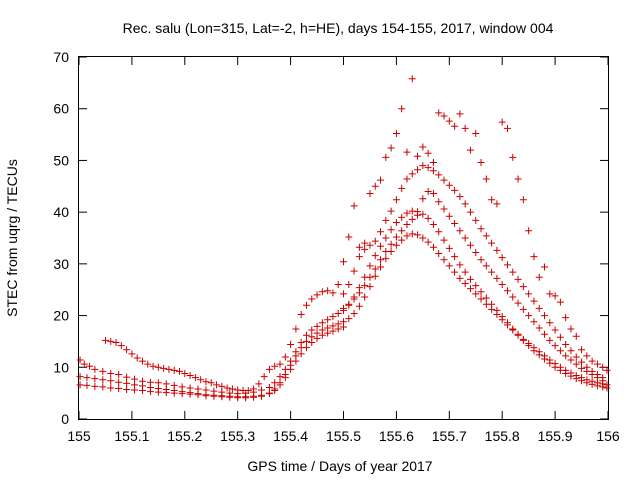 The image size is (640, 480). I want to click on x-tick-label: 155.9, so click(555, 436).